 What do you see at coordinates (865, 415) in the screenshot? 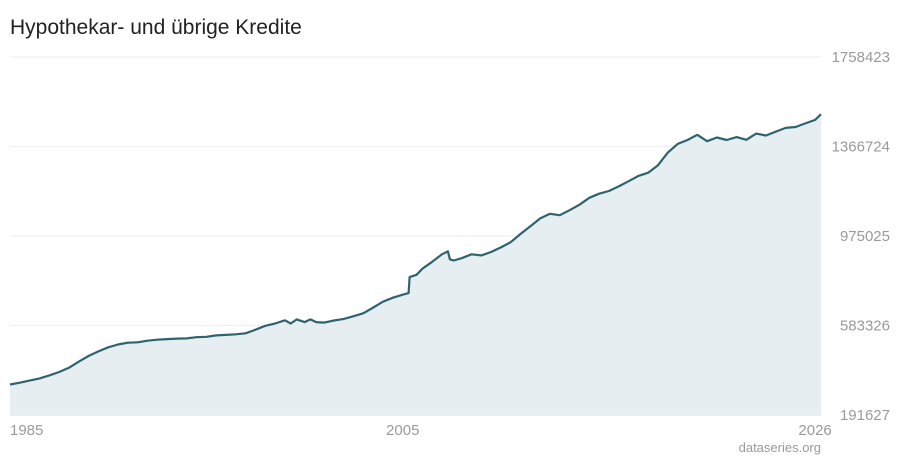
I see `y-tick-label: 191627` at bounding box center [865, 415].